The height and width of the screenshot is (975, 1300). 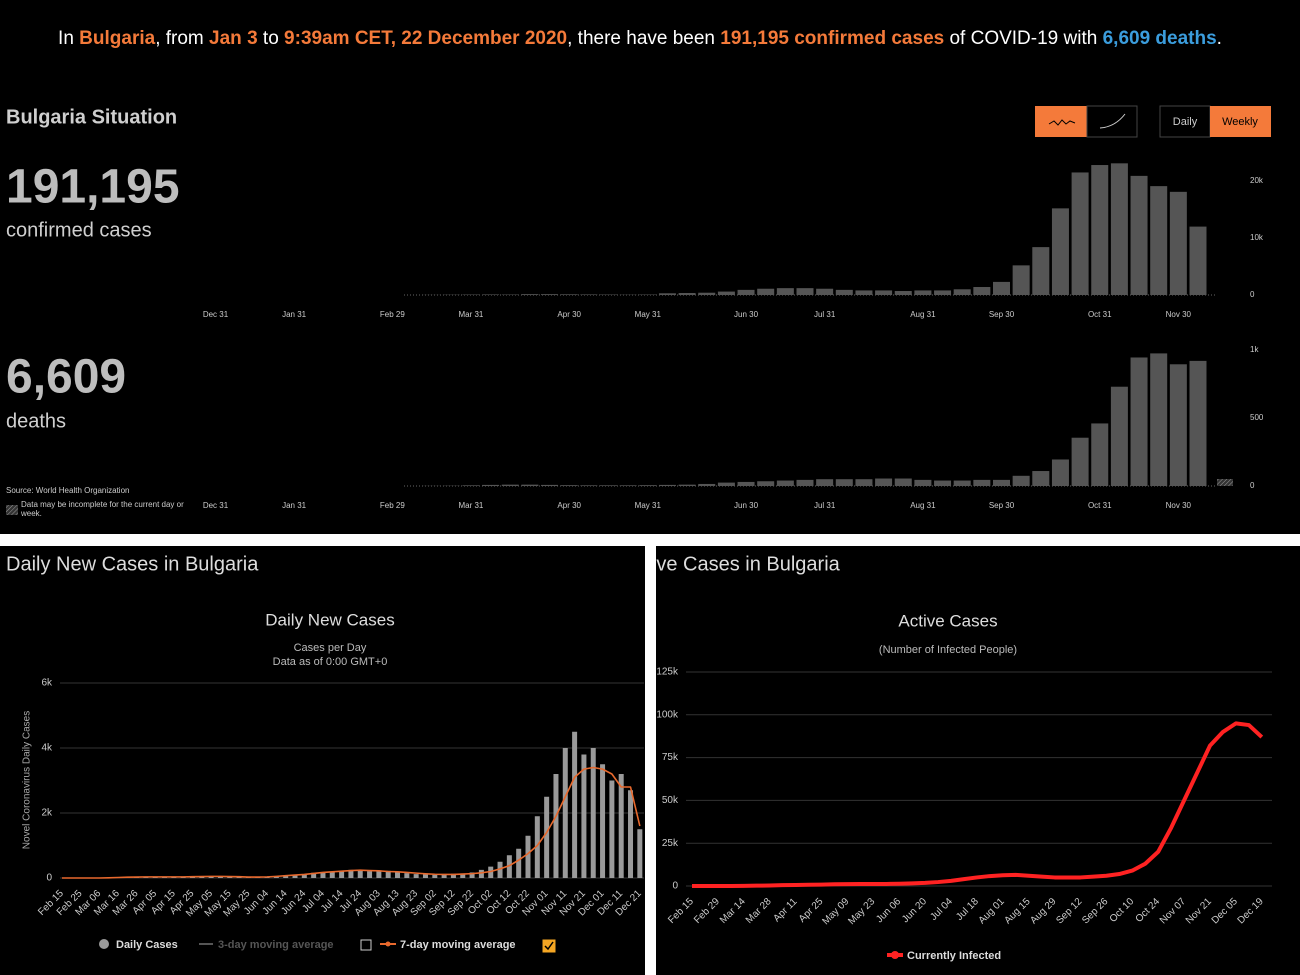 I want to click on chart-style-toggle, so click(x=1086, y=121).